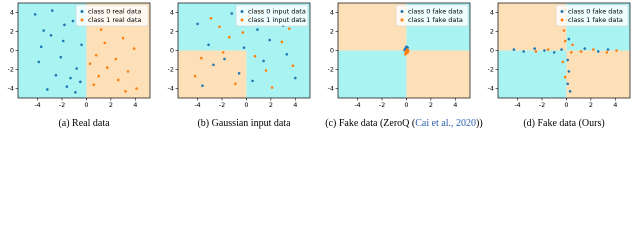 This screenshot has height=240, width=640. What do you see at coordinates (595, 20) in the screenshot?
I see `legend-label: class 1 fake data` at bounding box center [595, 20].